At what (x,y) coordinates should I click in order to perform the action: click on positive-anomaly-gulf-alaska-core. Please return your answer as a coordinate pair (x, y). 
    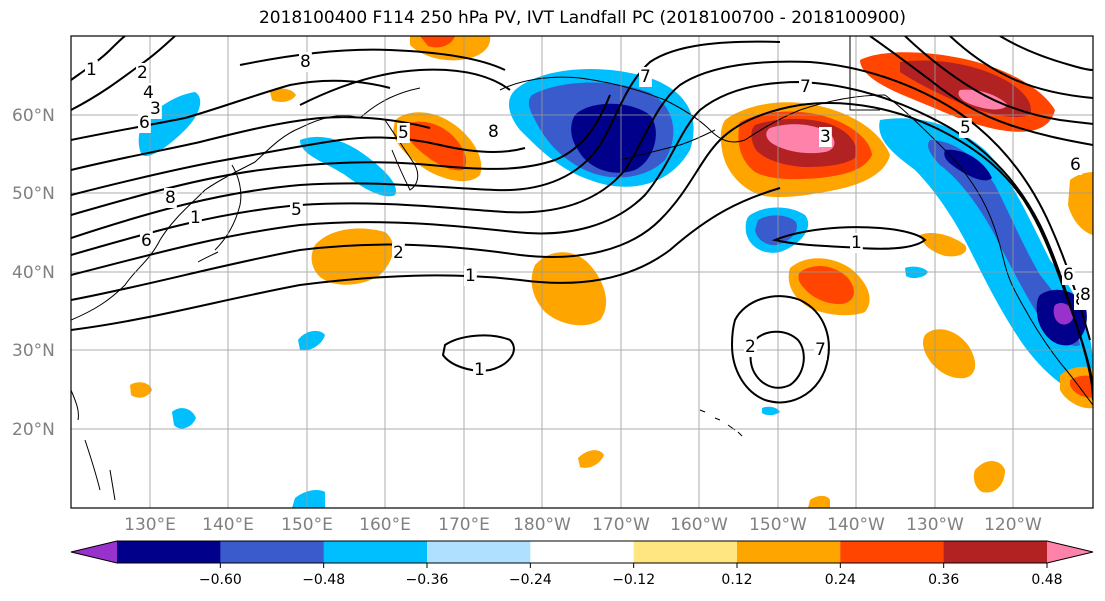
    Looking at the image, I should click on (800, 139).